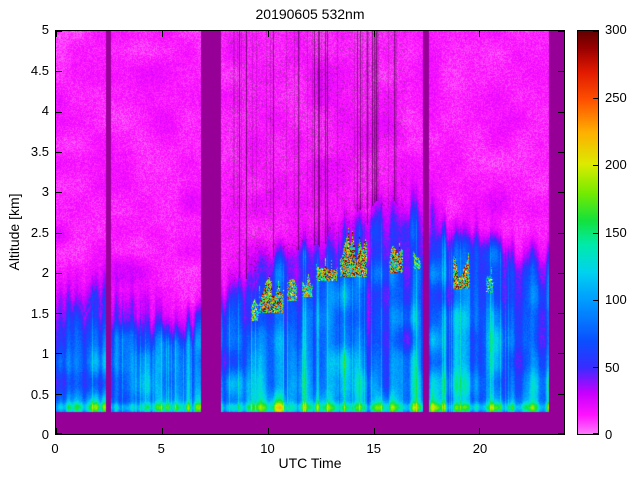  Describe the element at coordinates (480, 448) in the screenshot. I see `x-tick-label: 20` at that location.